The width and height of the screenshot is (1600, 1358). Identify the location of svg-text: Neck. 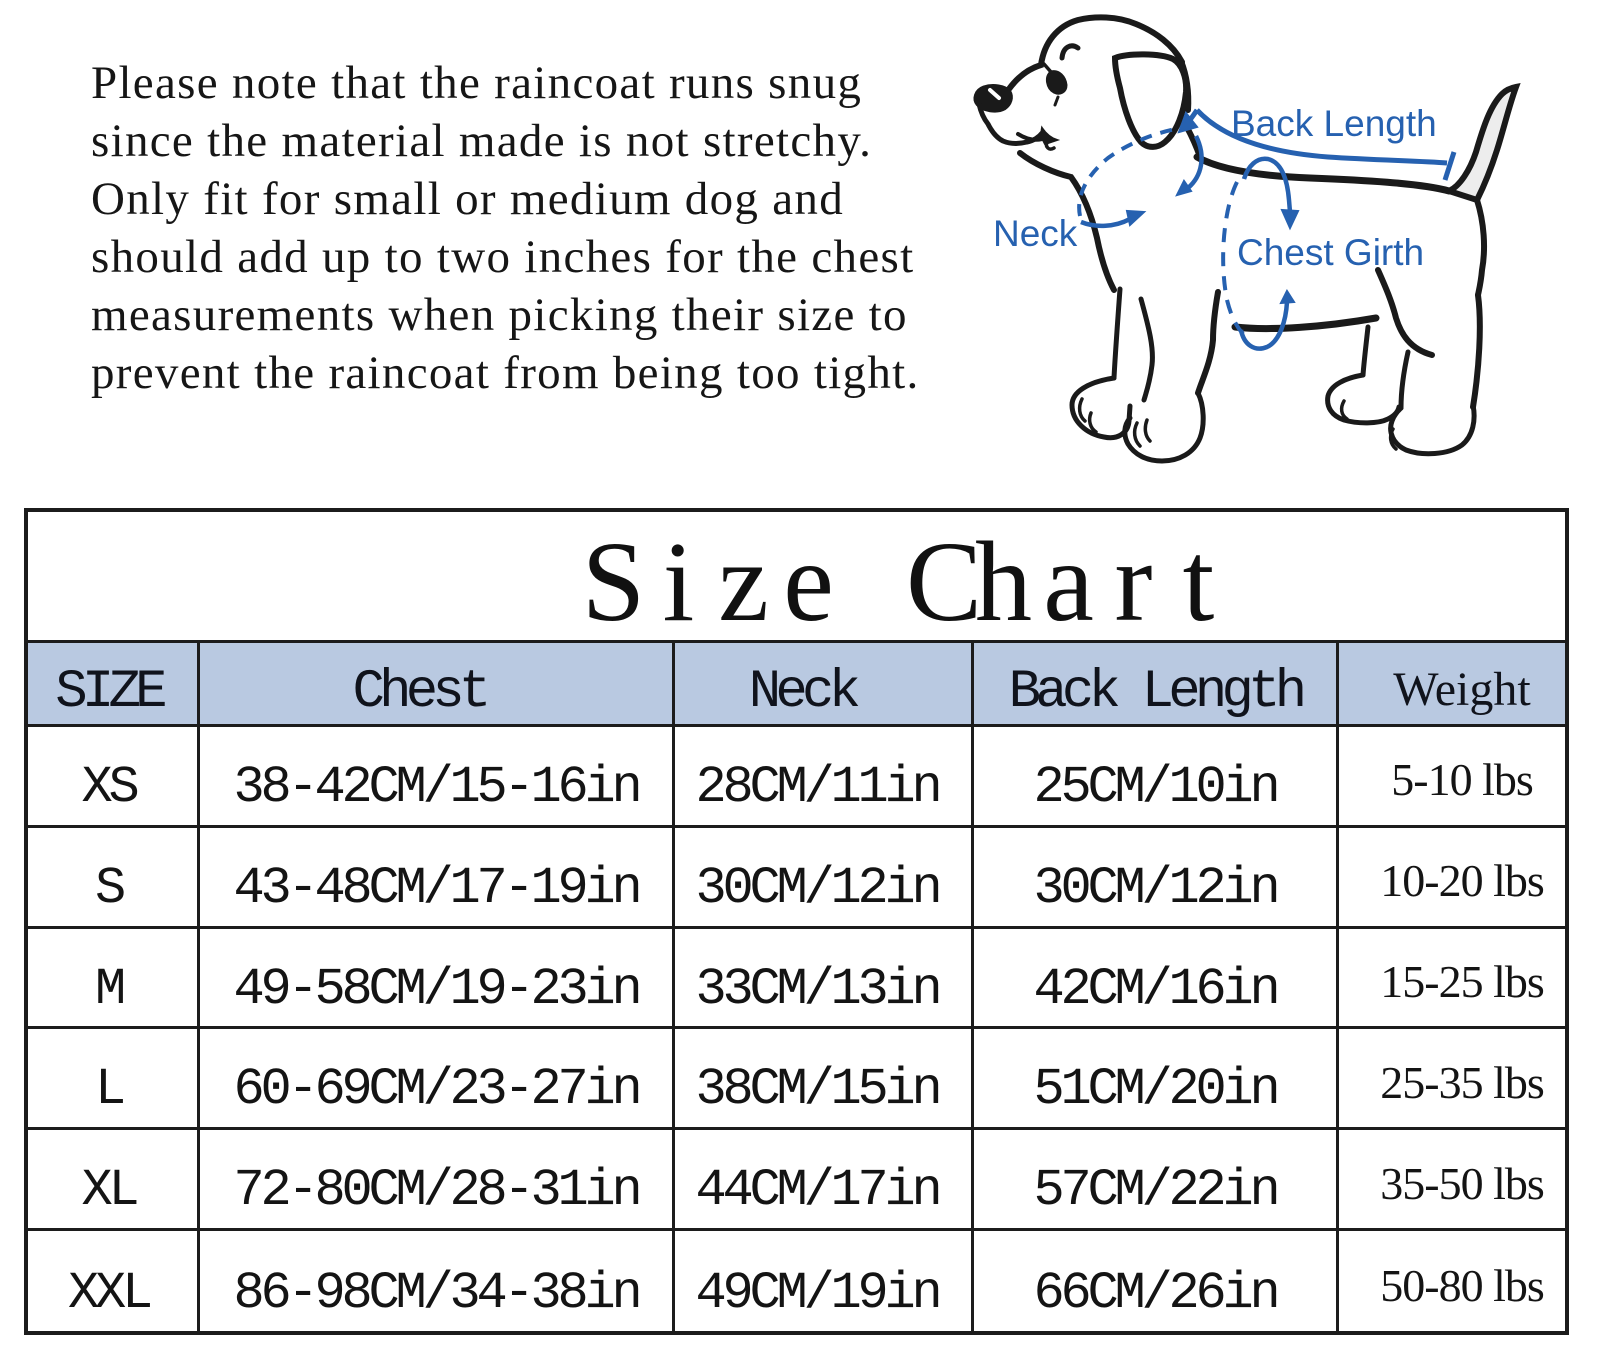
(1035, 233).